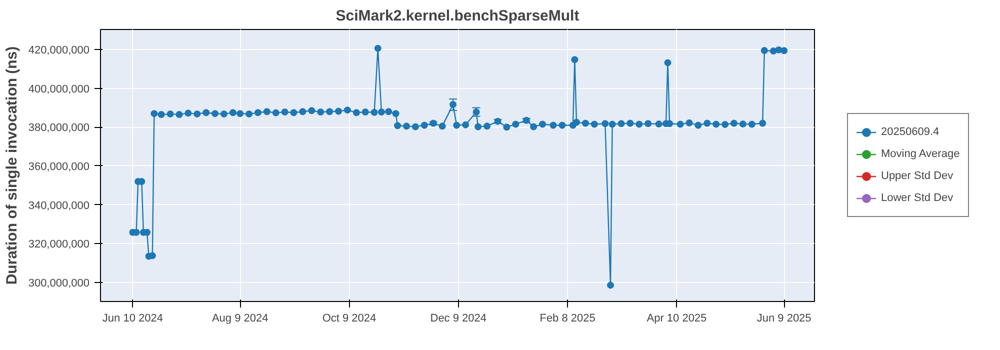 Image resolution: width=1000 pixels, height=350 pixels. I want to click on legend-label: Upper Std Dev, so click(917, 176).